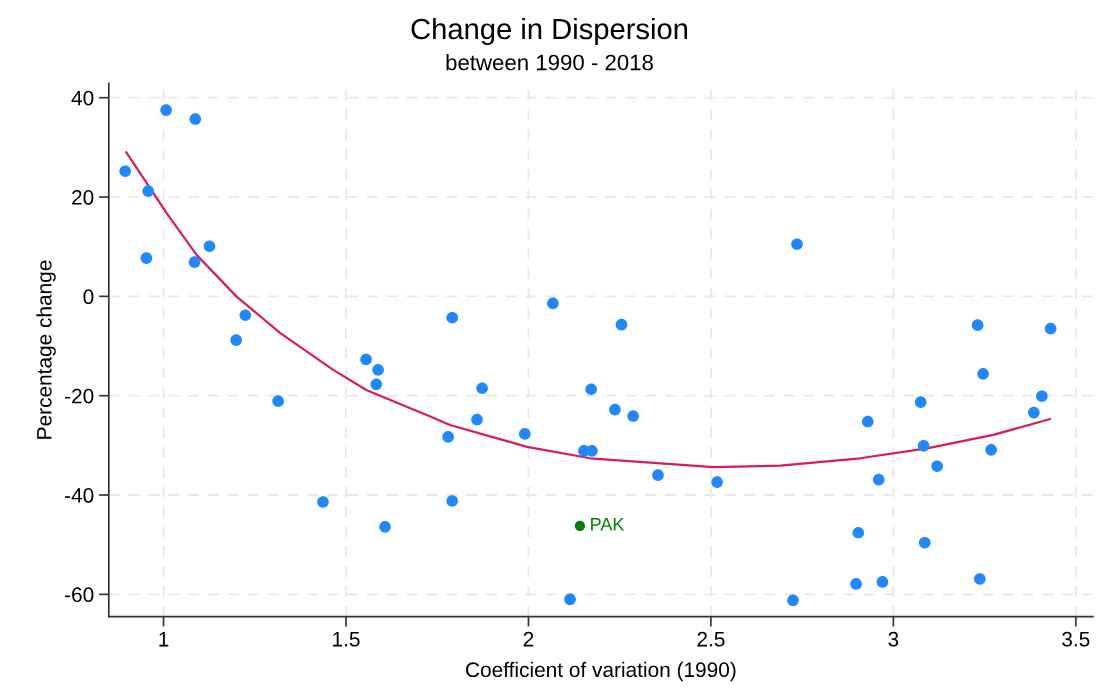 The height and width of the screenshot is (700, 1099). Describe the element at coordinates (346, 639) in the screenshot. I see `x-tick-label: 1.5` at that location.